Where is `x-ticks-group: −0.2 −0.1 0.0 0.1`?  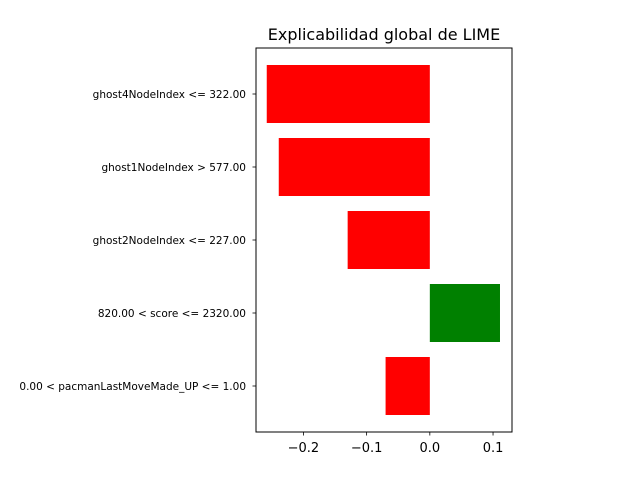
x-ticks-group: −0.2 −0.1 0.0 0.1 is located at coordinates (396, 444).